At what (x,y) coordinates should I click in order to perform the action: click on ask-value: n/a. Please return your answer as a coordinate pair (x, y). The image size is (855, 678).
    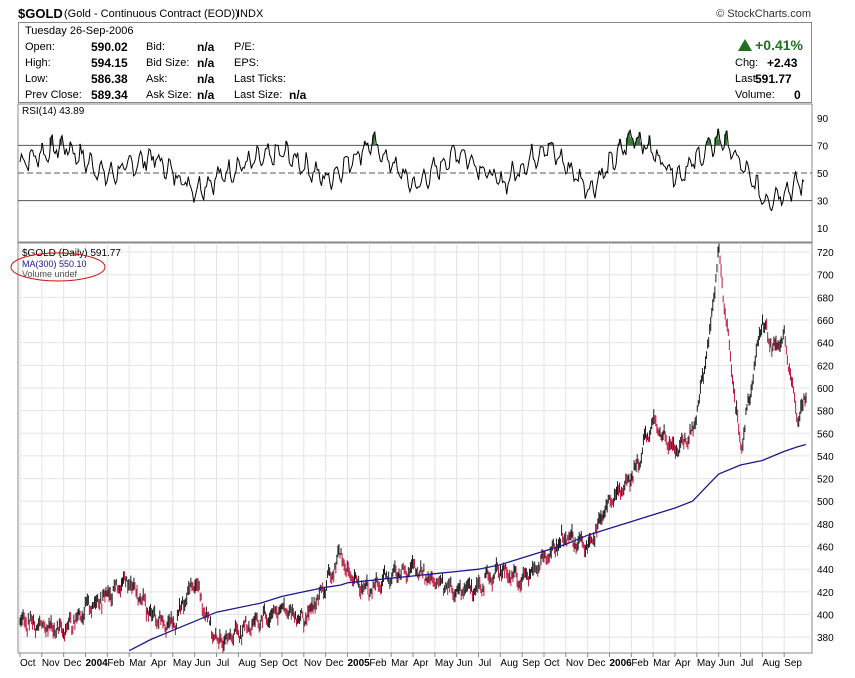
    Looking at the image, I should click on (206, 79).